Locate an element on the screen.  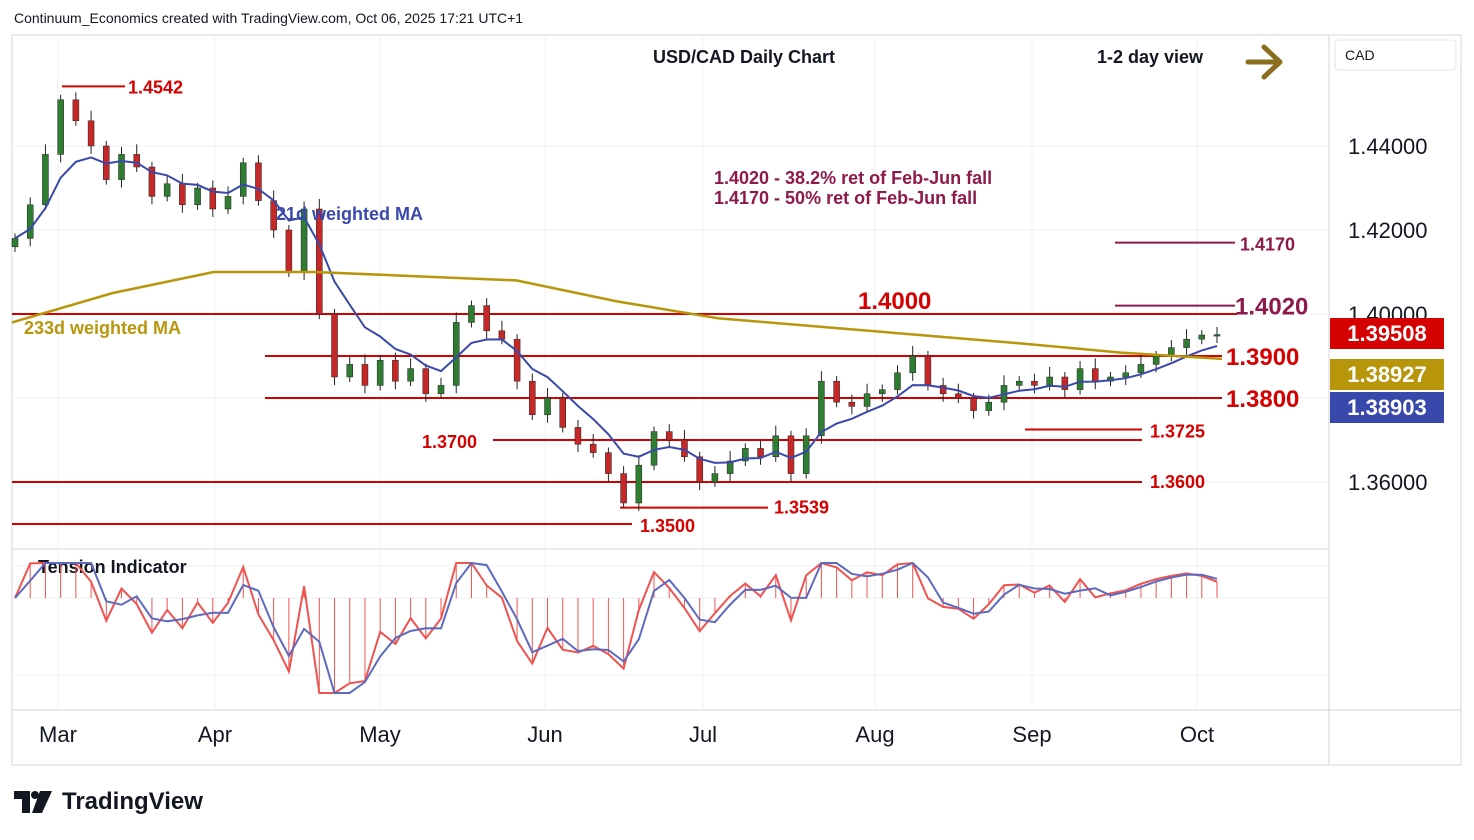
y-tick-label: 1.44000 is located at coordinates (1388, 146).